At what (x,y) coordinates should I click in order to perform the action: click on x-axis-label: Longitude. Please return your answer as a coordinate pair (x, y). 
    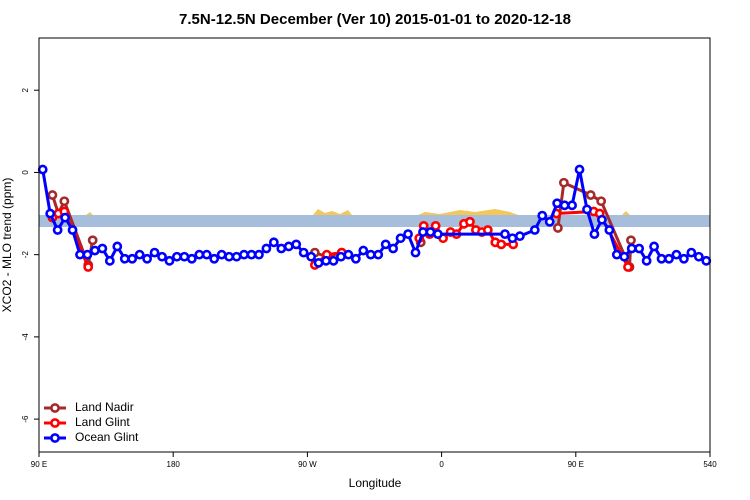
    Looking at the image, I should click on (375, 483).